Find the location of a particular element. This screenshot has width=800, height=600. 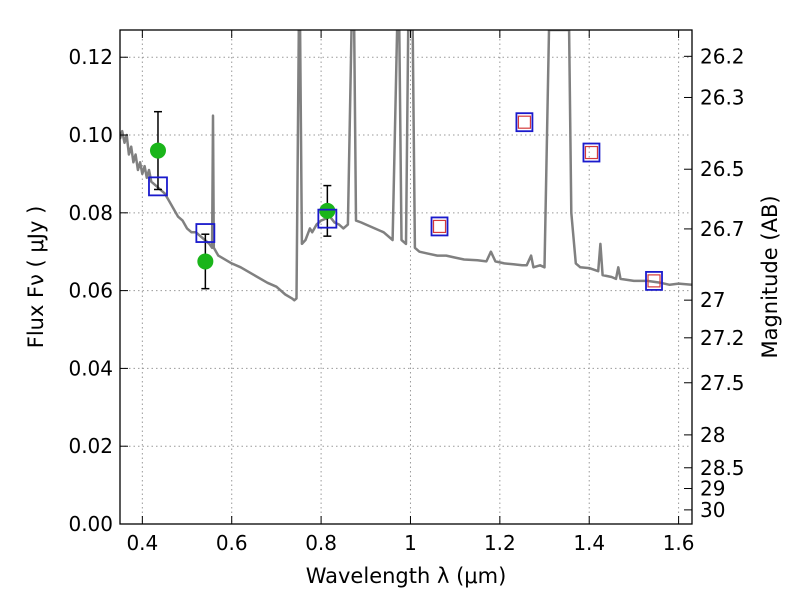

x-tick-label: 0.6 is located at coordinates (232, 543).